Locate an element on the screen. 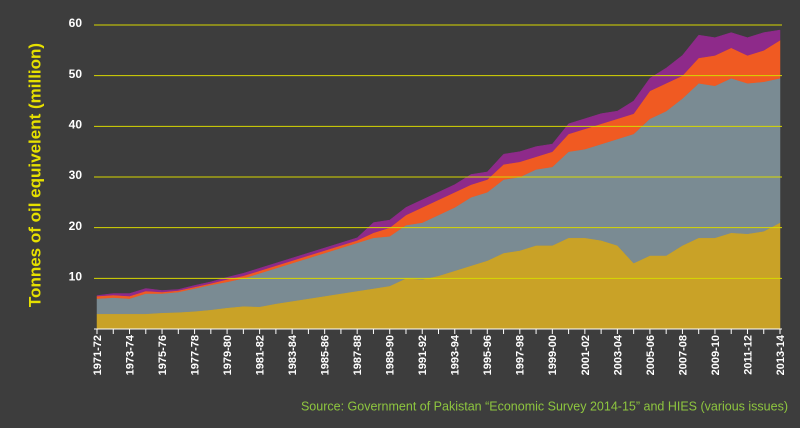 The width and height of the screenshot is (800, 428). x-tick-label: 2003-04 is located at coordinates (618, 354).